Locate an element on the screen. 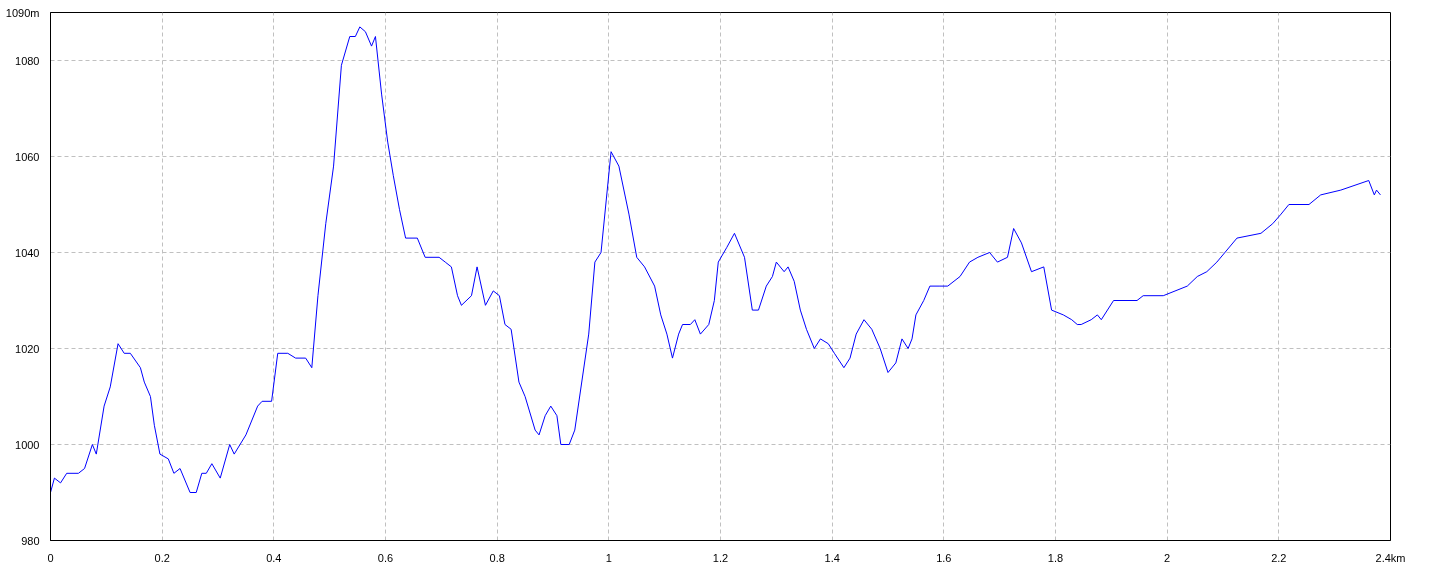  x-tick-label: 0 is located at coordinates (50, 557).